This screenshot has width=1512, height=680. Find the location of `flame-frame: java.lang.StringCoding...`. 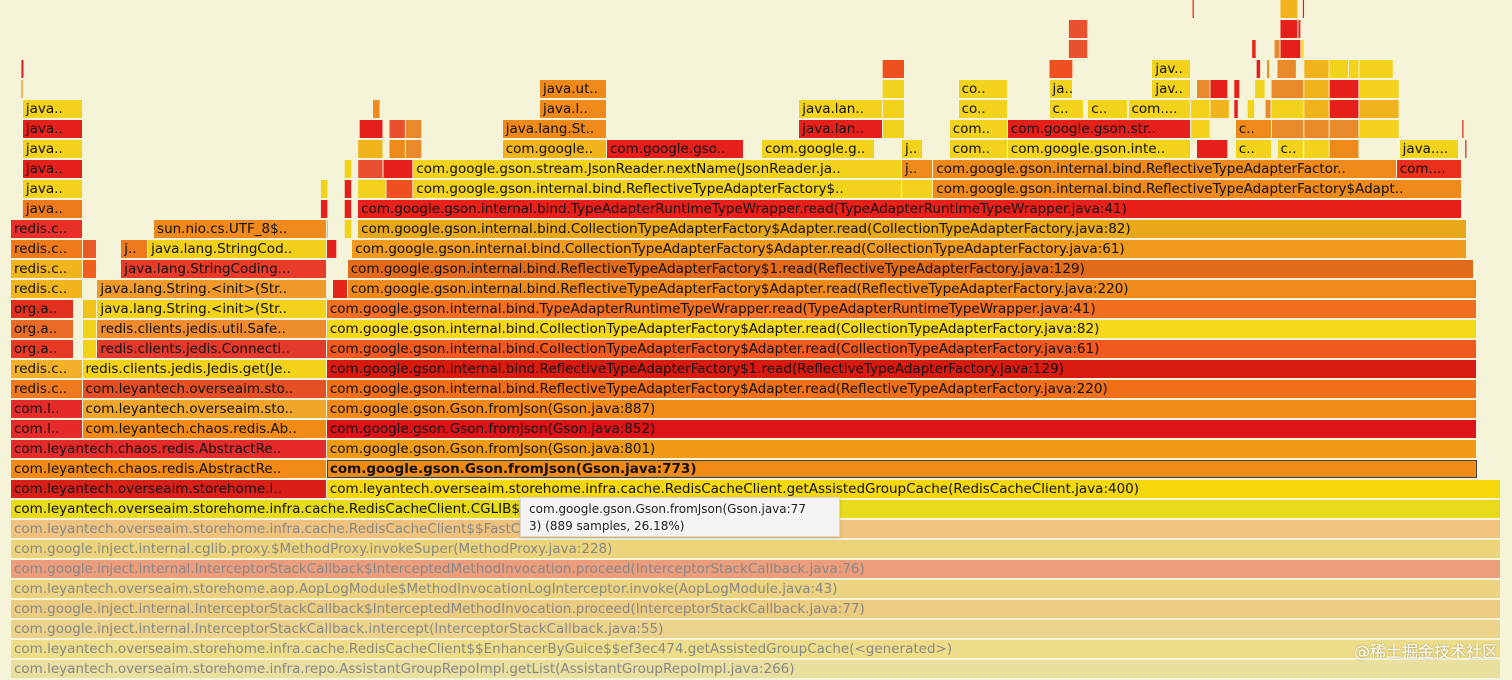

flame-frame: java.lang.StringCoding... is located at coordinates (224, 269).